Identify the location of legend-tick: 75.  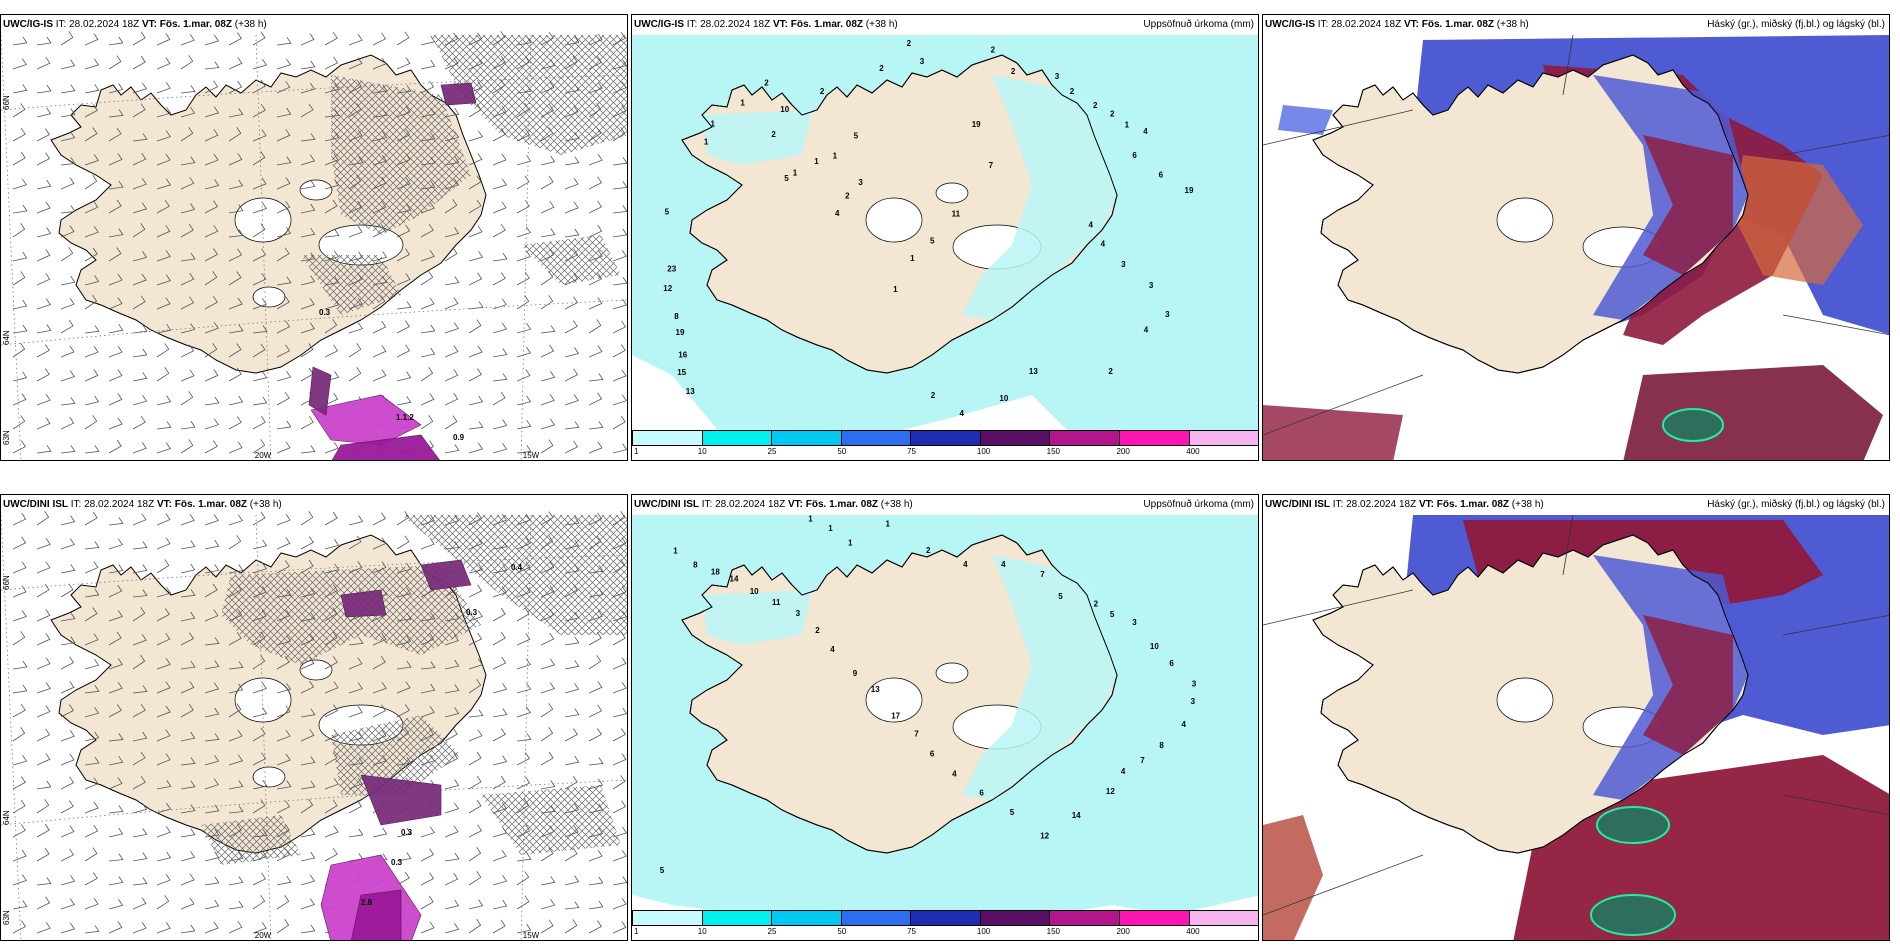
(912, 451).